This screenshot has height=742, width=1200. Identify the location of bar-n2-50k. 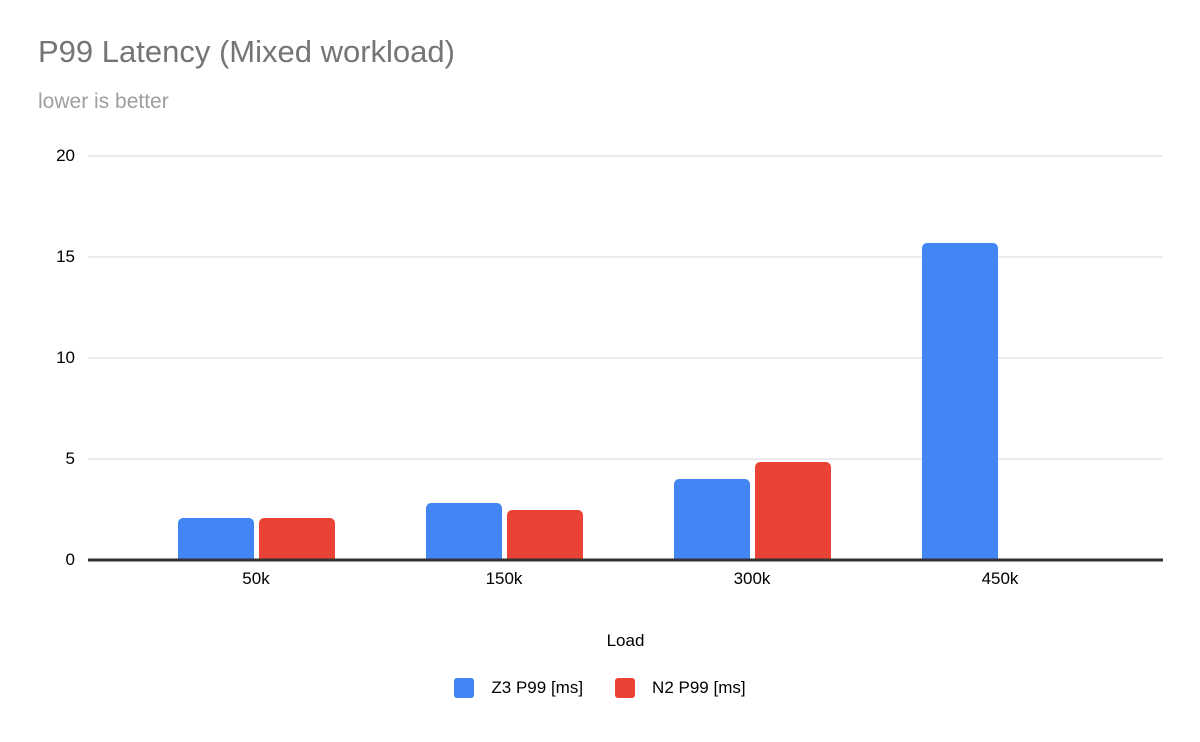
(296, 538).